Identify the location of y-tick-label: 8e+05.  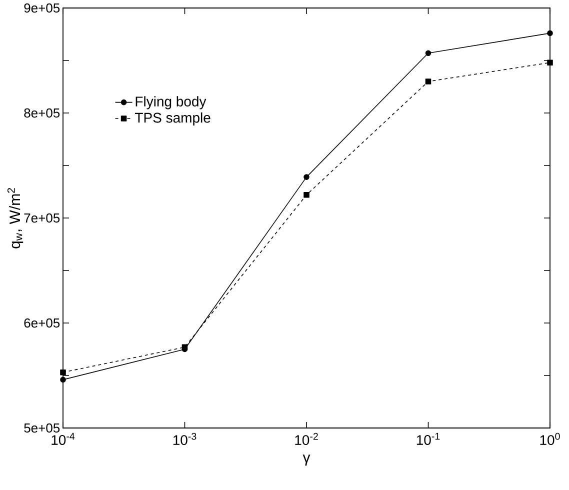
(42, 113).